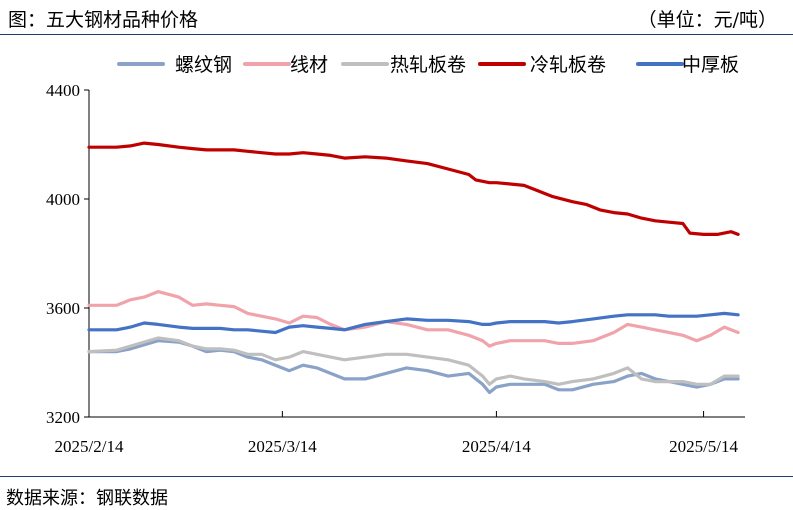 This screenshot has width=793, height=510. I want to click on bottom-rule, so click(396, 476).